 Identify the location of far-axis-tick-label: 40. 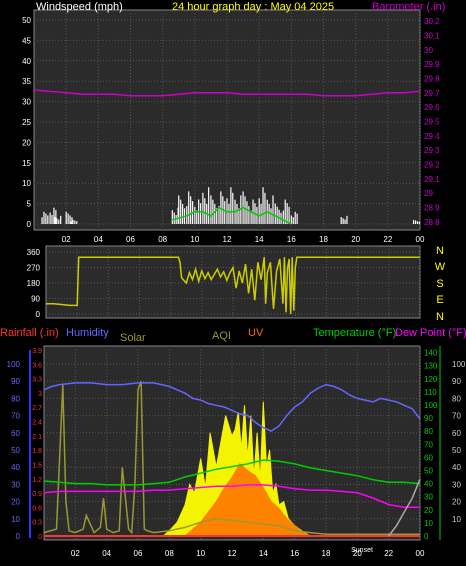
(456, 467).